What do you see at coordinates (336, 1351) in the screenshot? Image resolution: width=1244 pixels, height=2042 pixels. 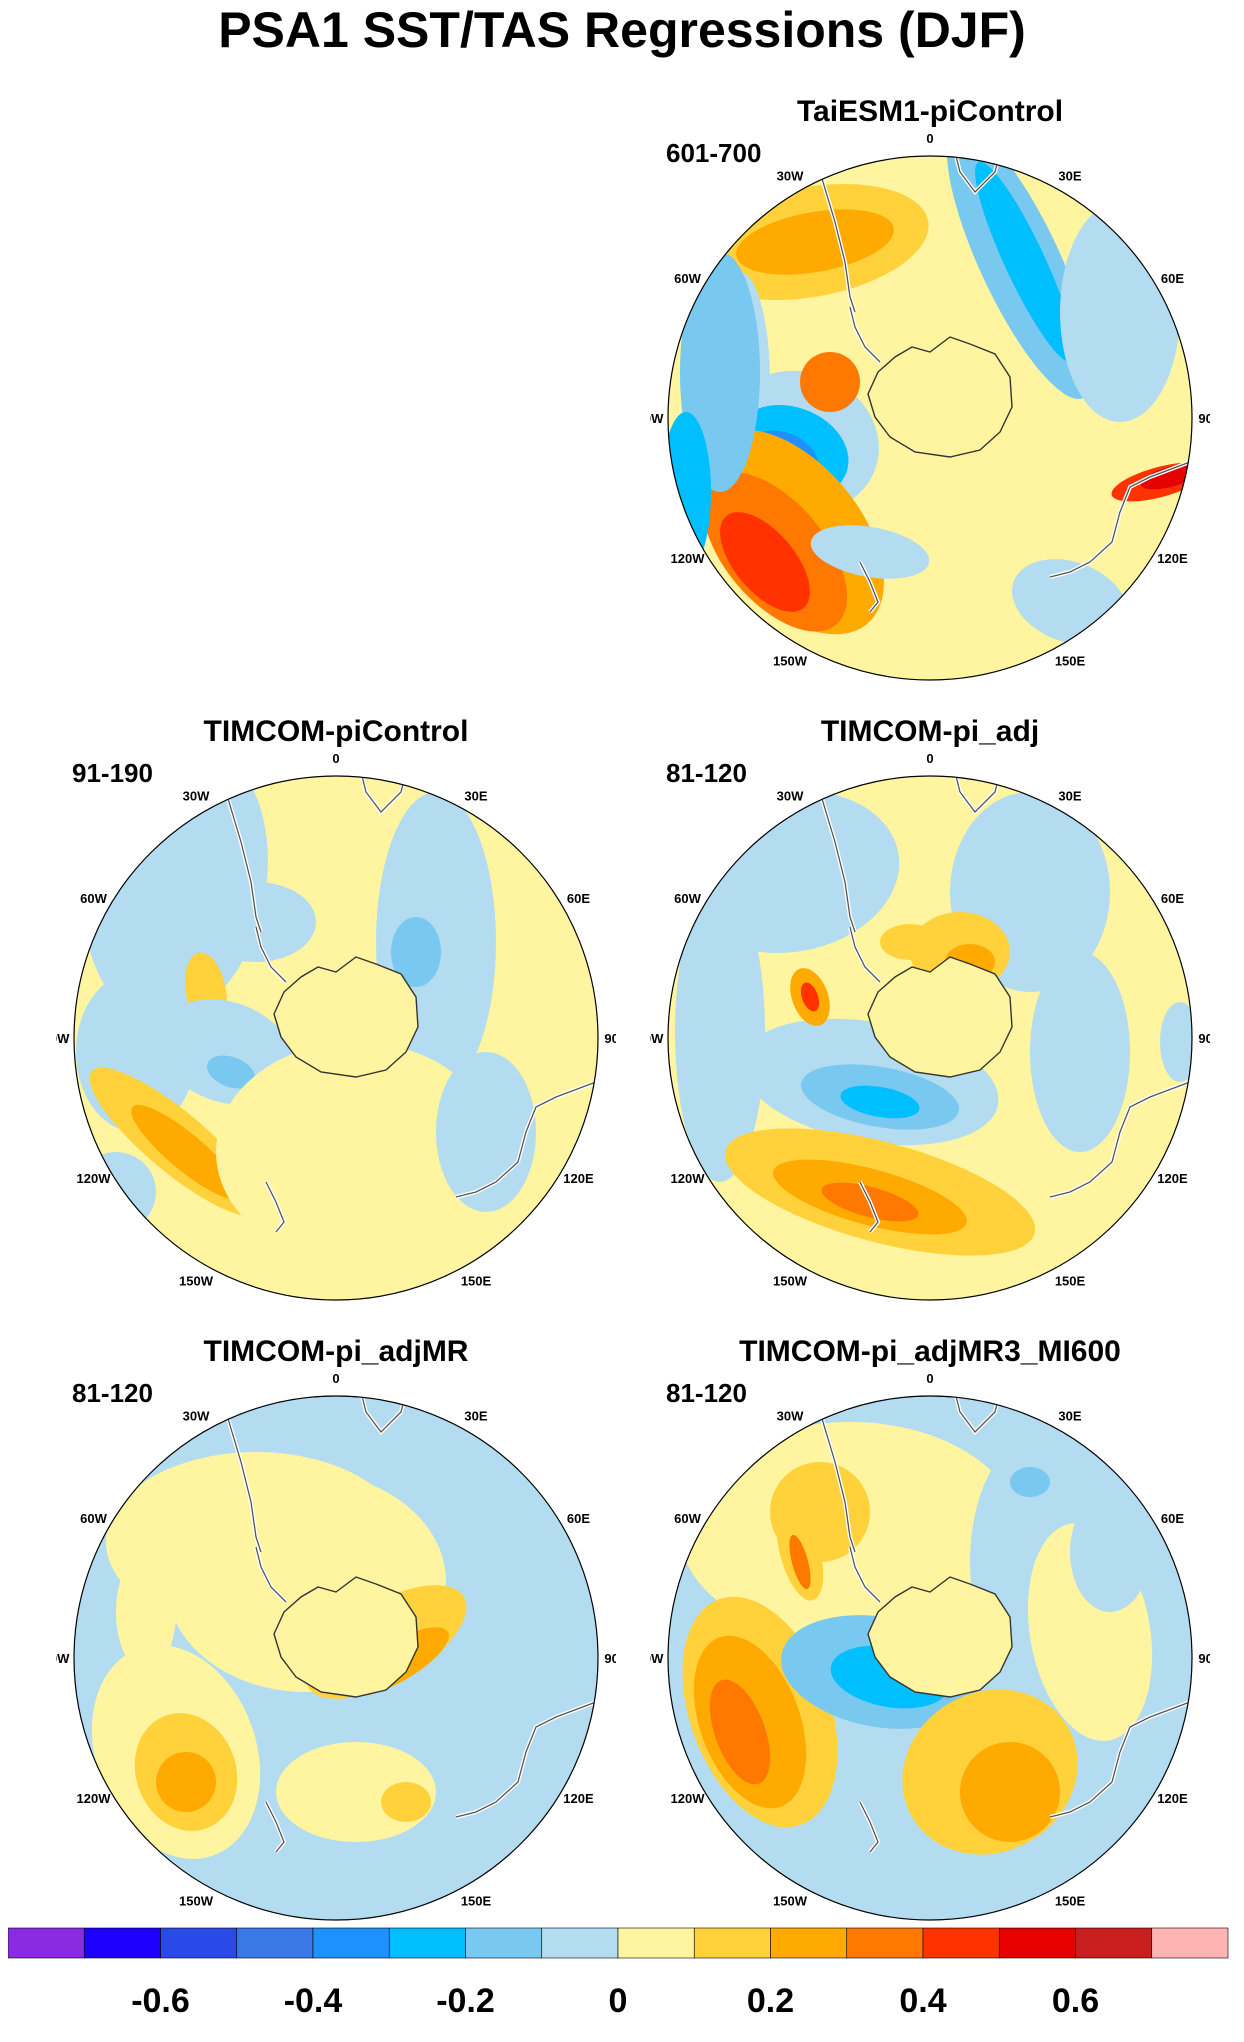 I see `panel-title: TIMCOM-pi_adjMR` at bounding box center [336, 1351].